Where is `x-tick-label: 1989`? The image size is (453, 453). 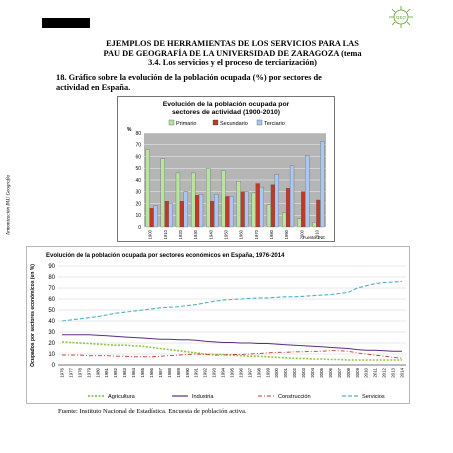
x-tick-label: 1989 is located at coordinates (178, 372).